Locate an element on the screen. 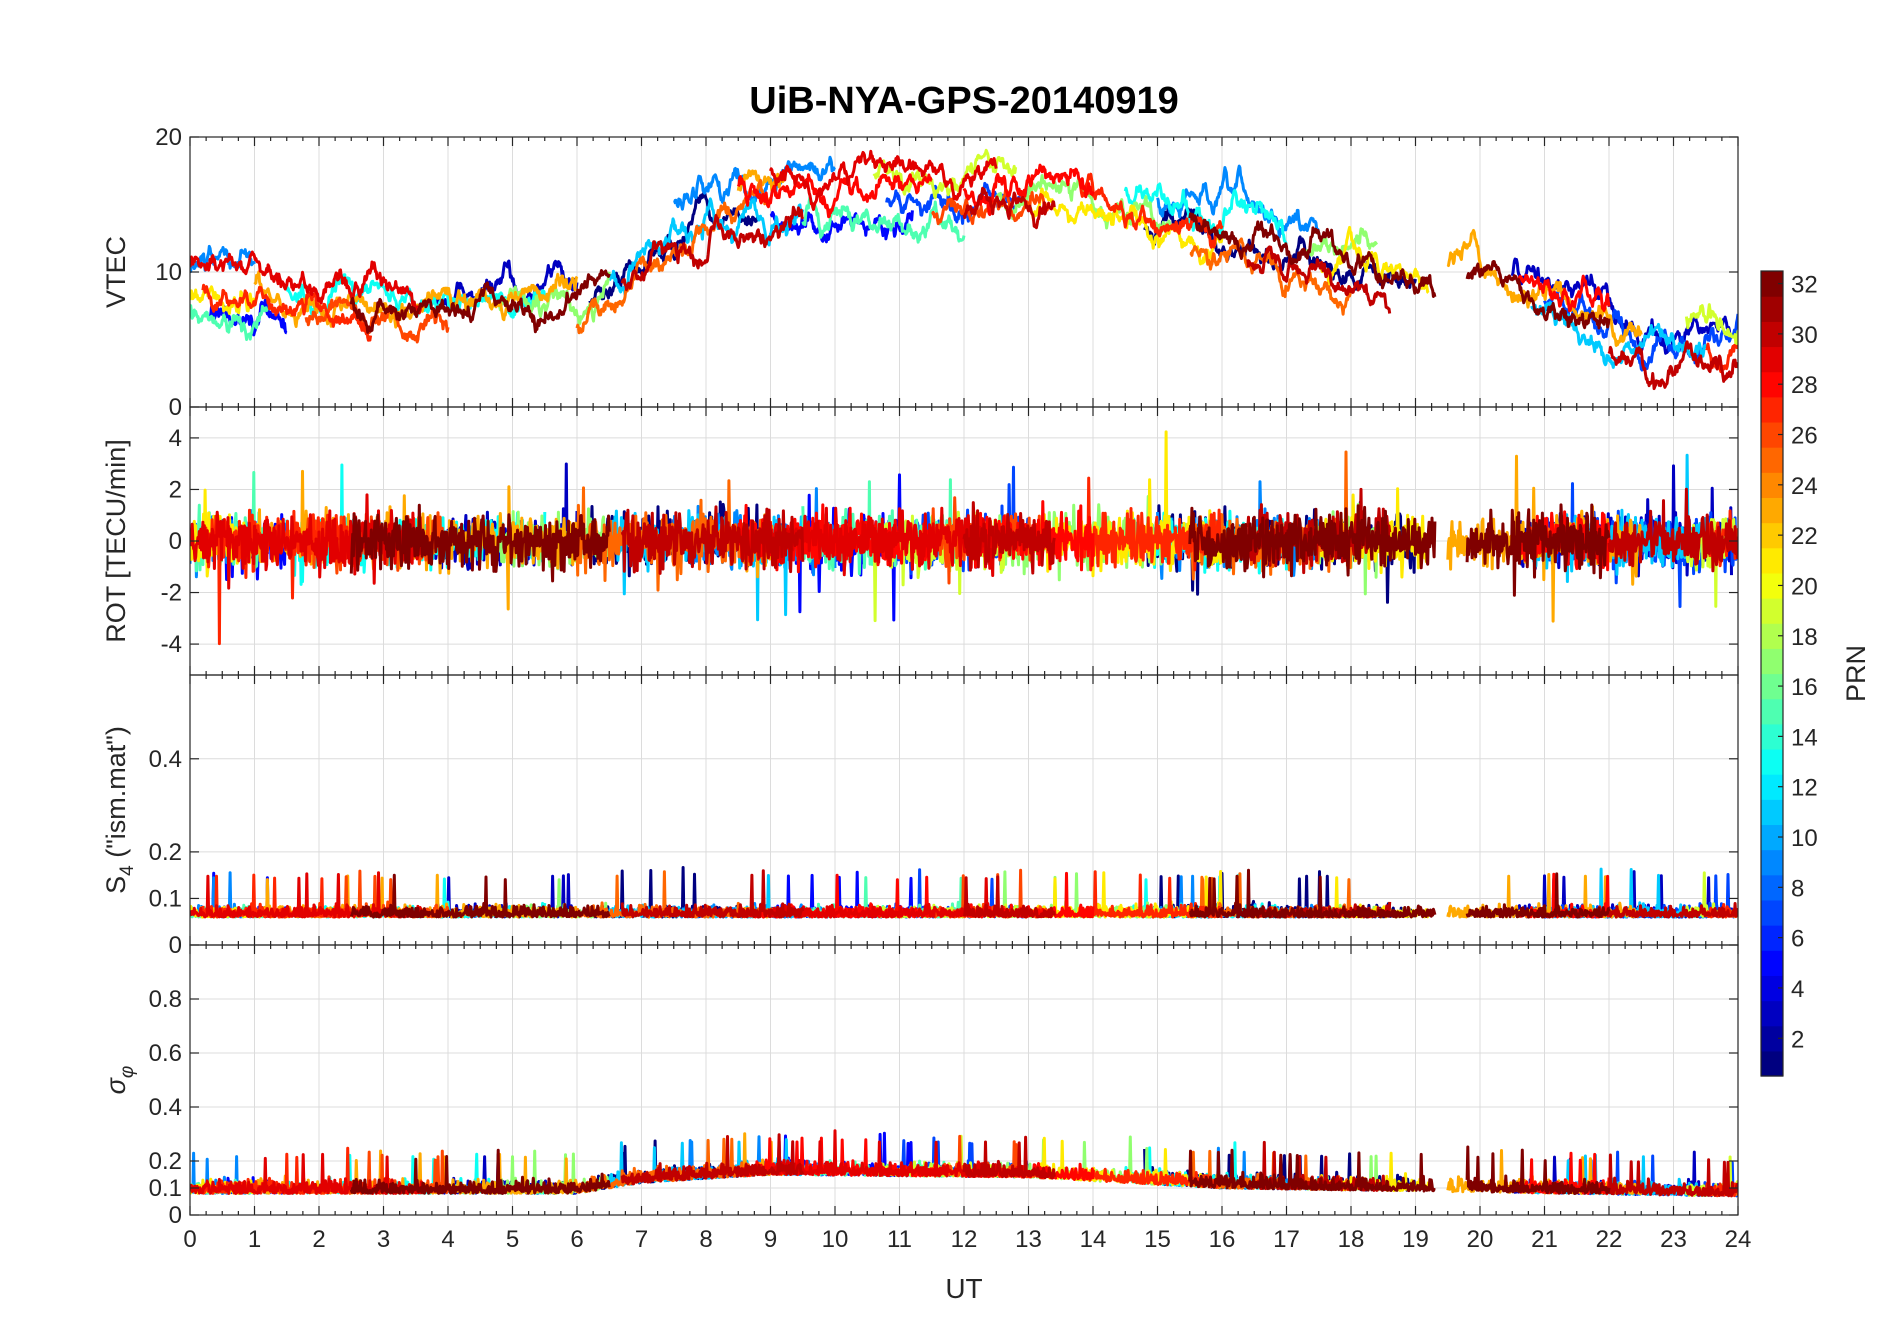 This screenshot has height=1335, width=1902. colorbar-tick-label: 32 is located at coordinates (1804, 285).